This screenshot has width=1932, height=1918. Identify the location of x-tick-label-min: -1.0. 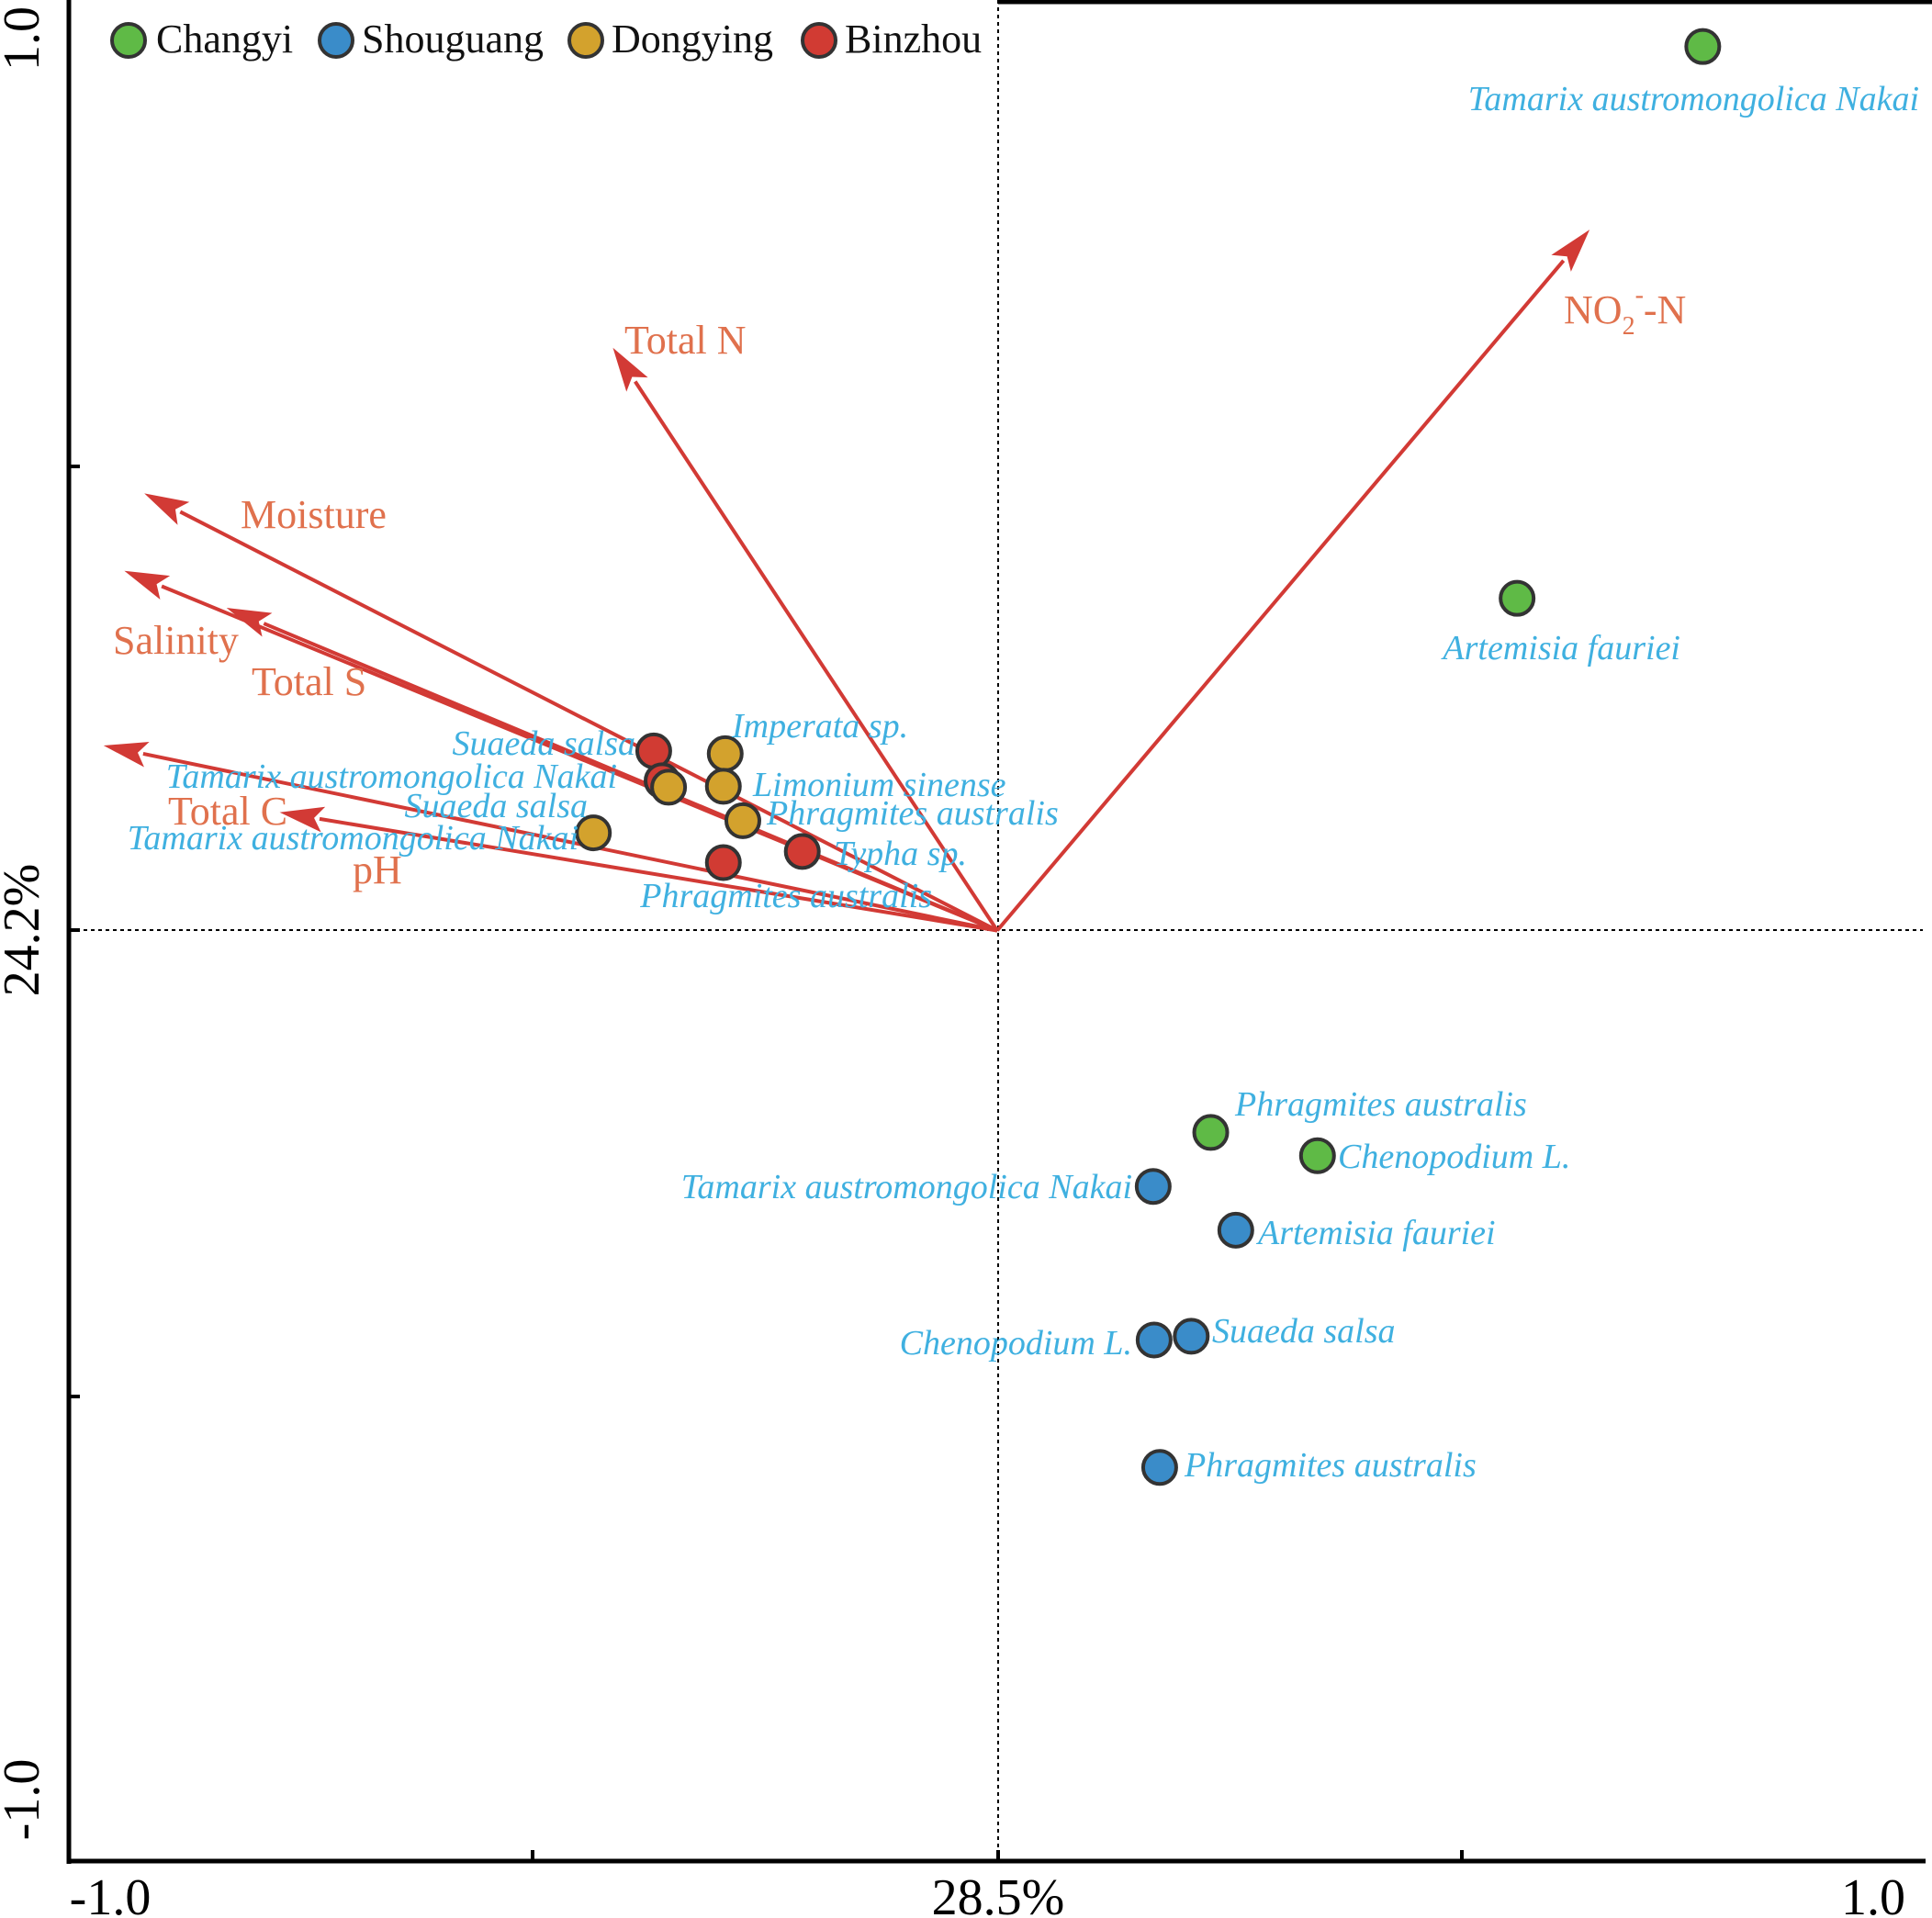
(111, 1894).